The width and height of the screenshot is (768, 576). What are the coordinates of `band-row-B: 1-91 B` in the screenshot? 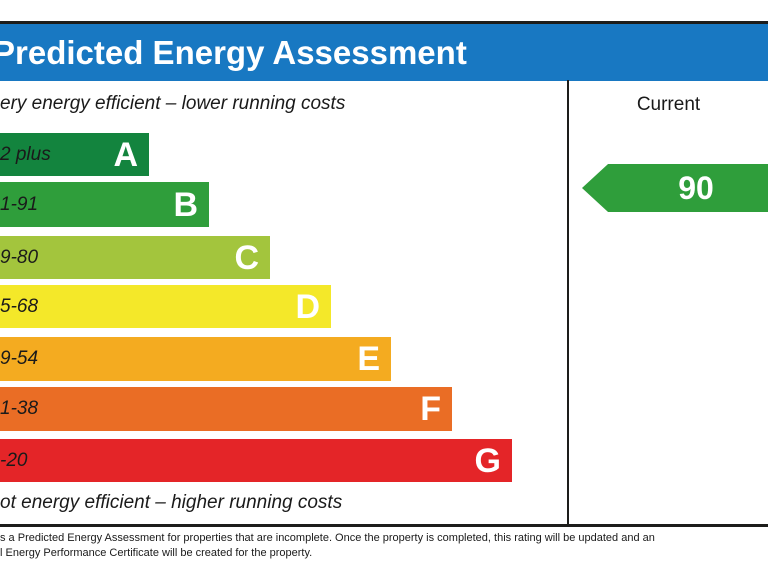 It's located at (104, 204).